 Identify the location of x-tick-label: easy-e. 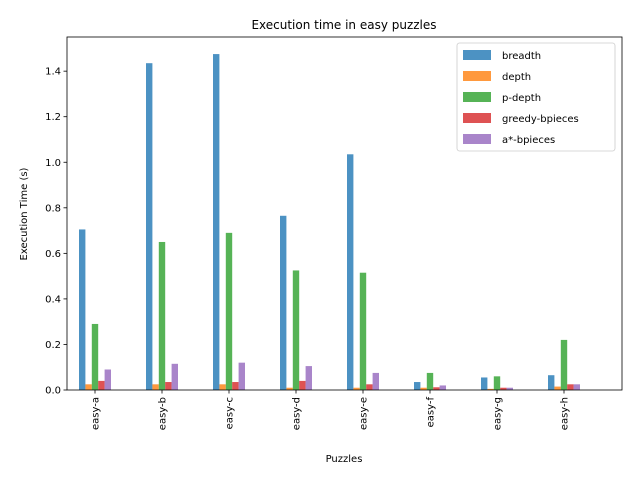
(364, 413).